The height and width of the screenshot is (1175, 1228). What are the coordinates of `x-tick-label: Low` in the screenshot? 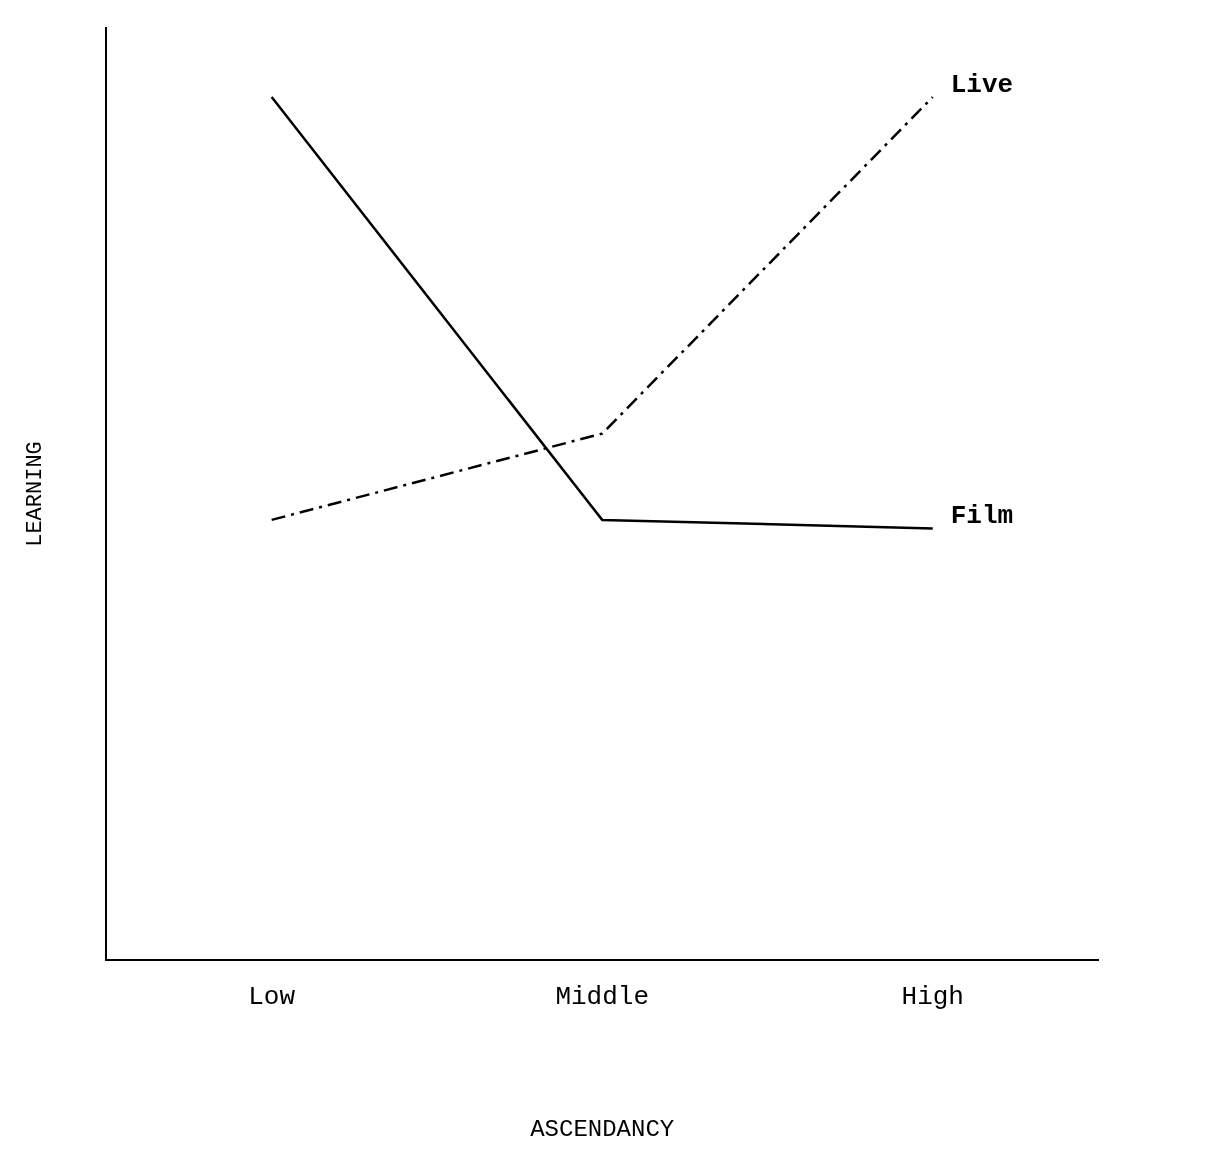 It's located at (272, 997).